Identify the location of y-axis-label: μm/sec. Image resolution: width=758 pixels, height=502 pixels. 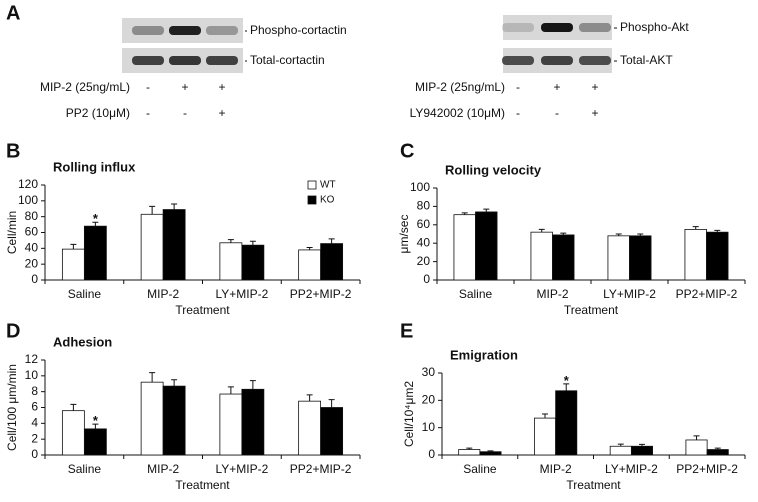
(404, 234).